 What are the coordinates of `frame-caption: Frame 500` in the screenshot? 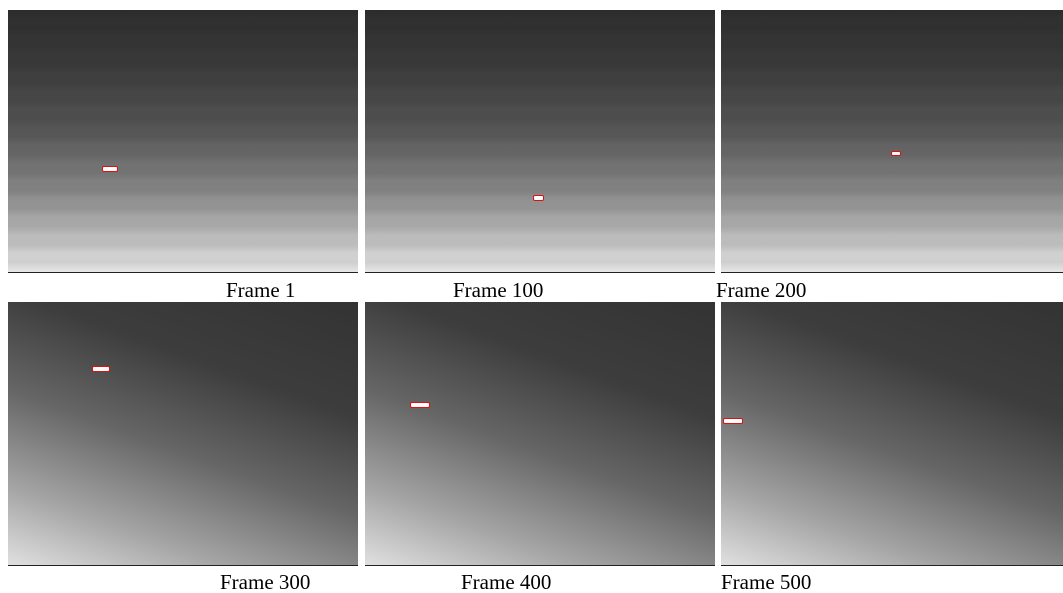 It's located at (766, 581).